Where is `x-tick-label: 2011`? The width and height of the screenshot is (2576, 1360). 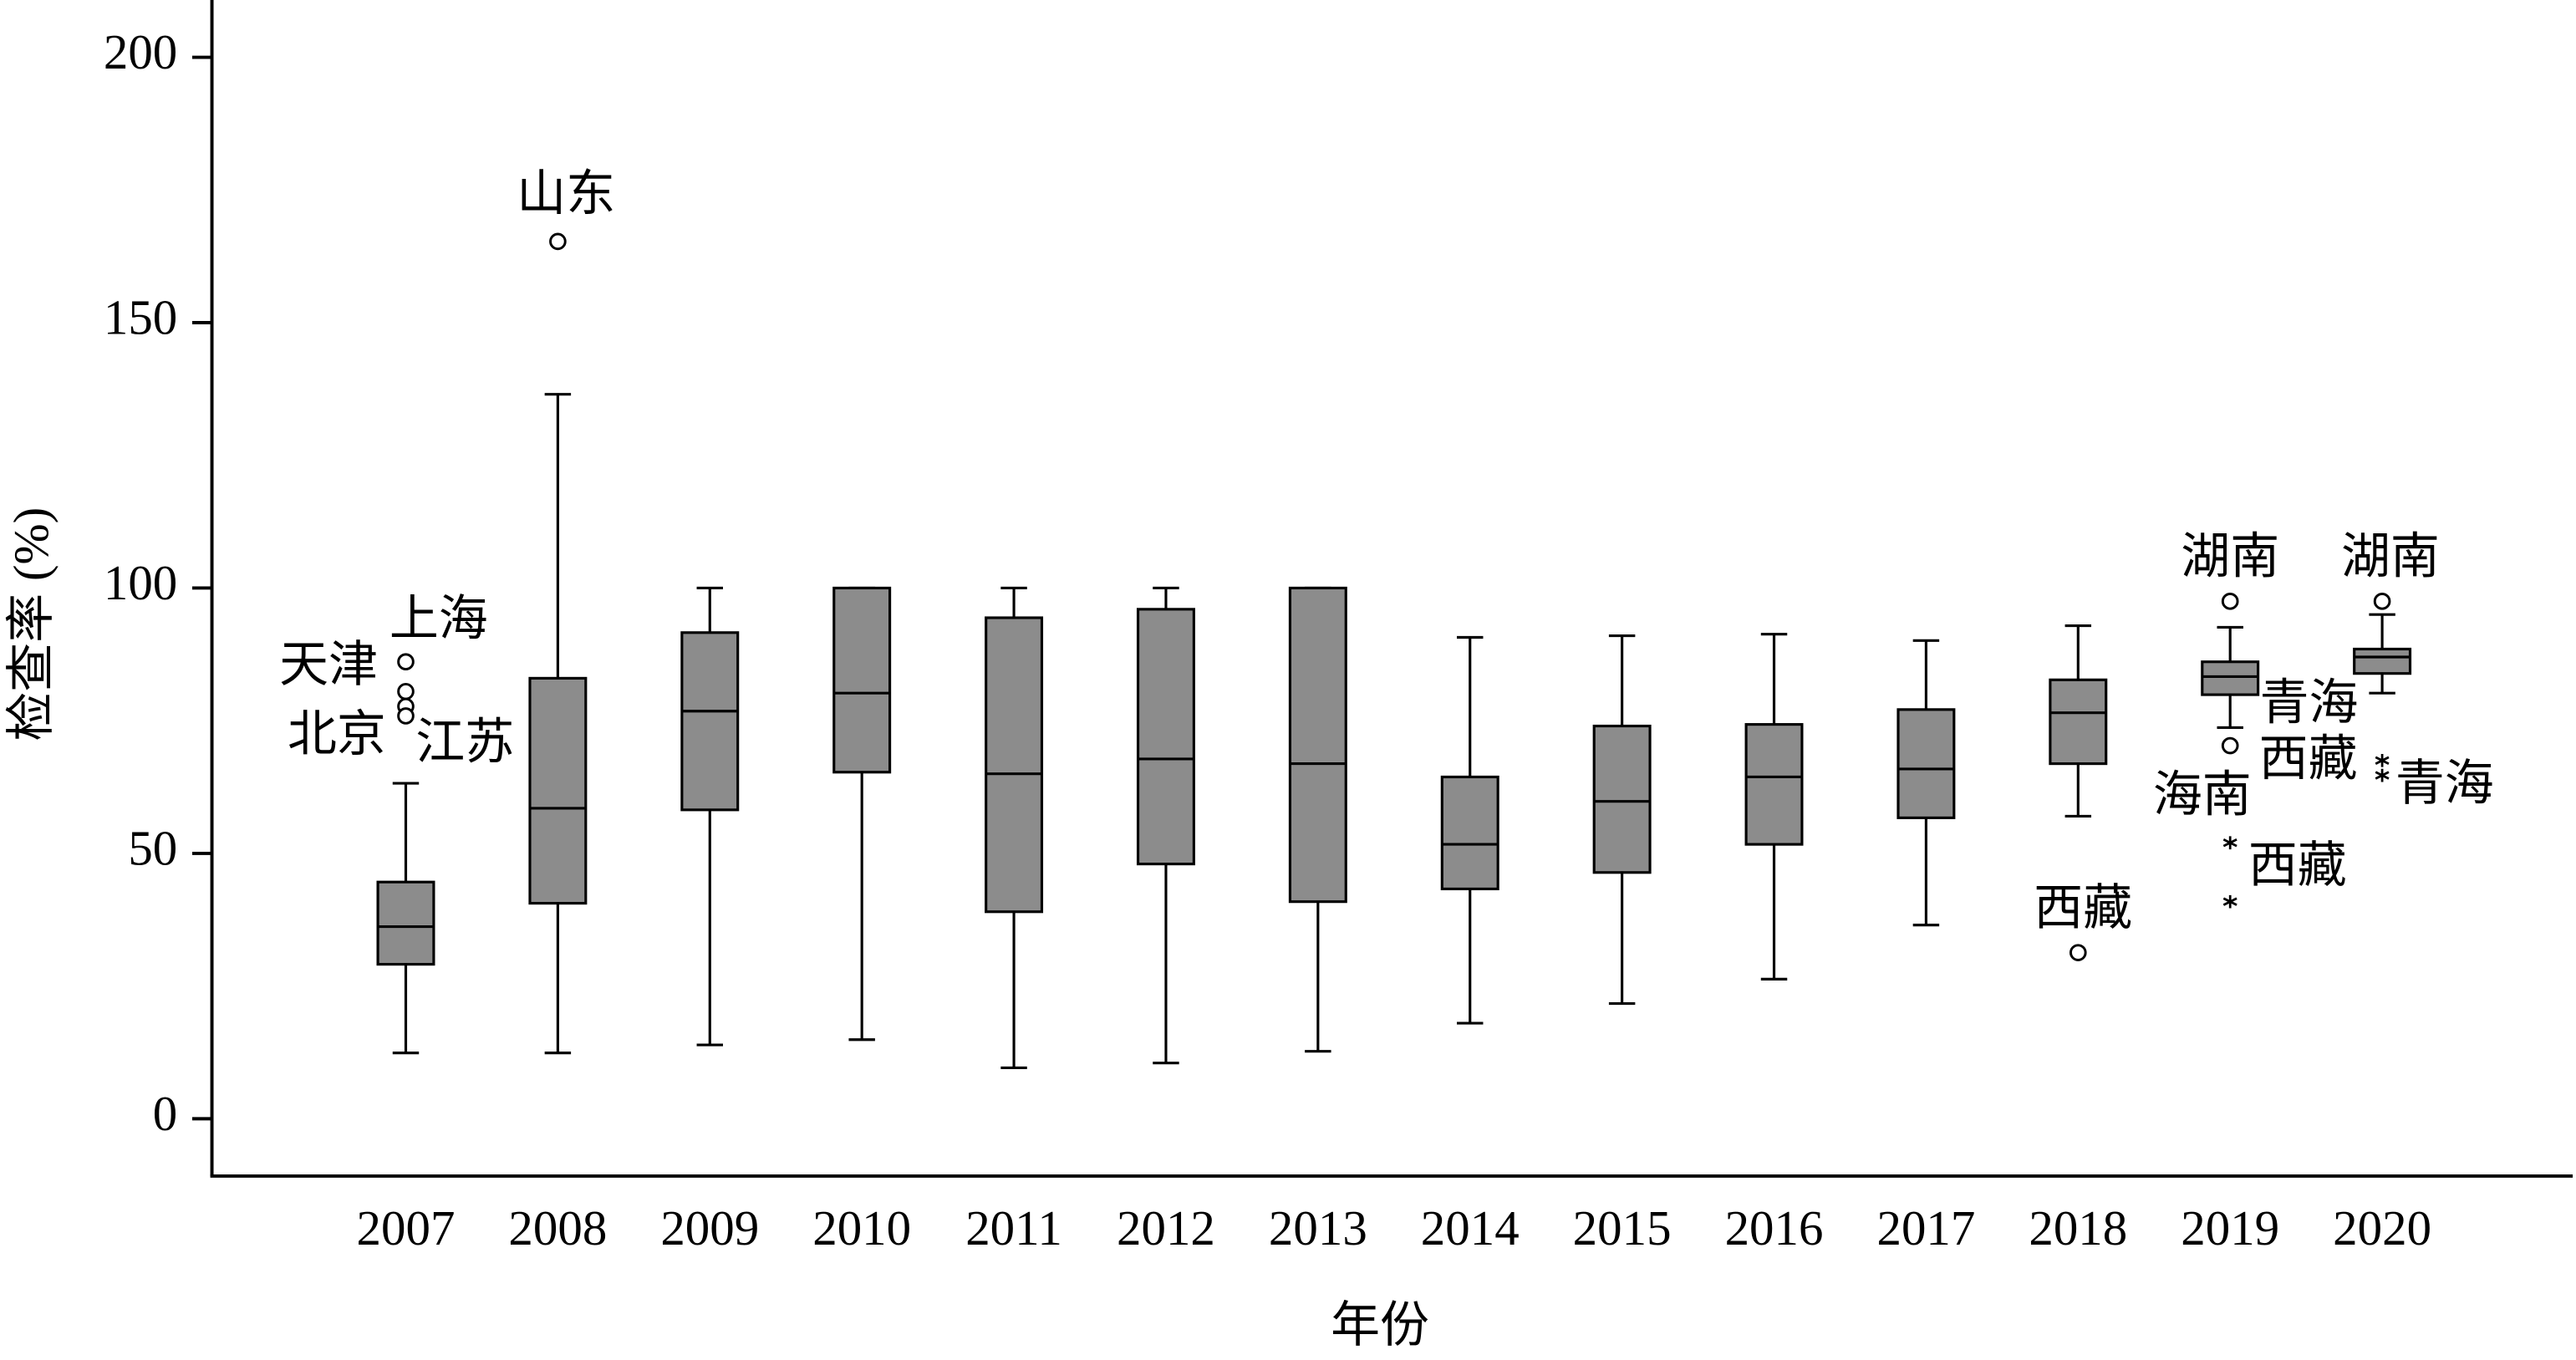
x-tick-label: 2011 is located at coordinates (1013, 1228).